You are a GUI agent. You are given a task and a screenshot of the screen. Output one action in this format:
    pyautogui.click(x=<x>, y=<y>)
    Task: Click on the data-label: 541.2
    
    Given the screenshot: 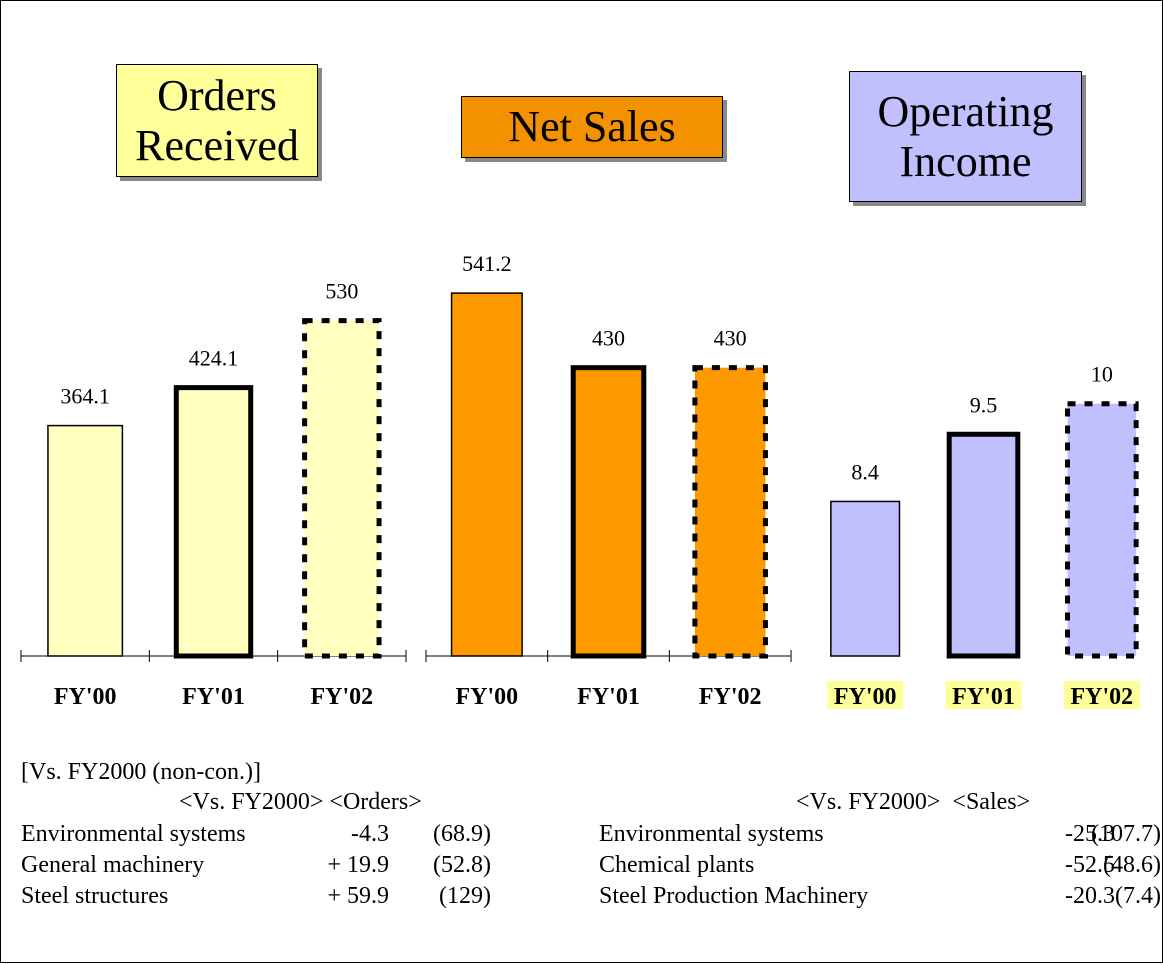 What is the action you would take?
    pyautogui.click(x=487, y=263)
    